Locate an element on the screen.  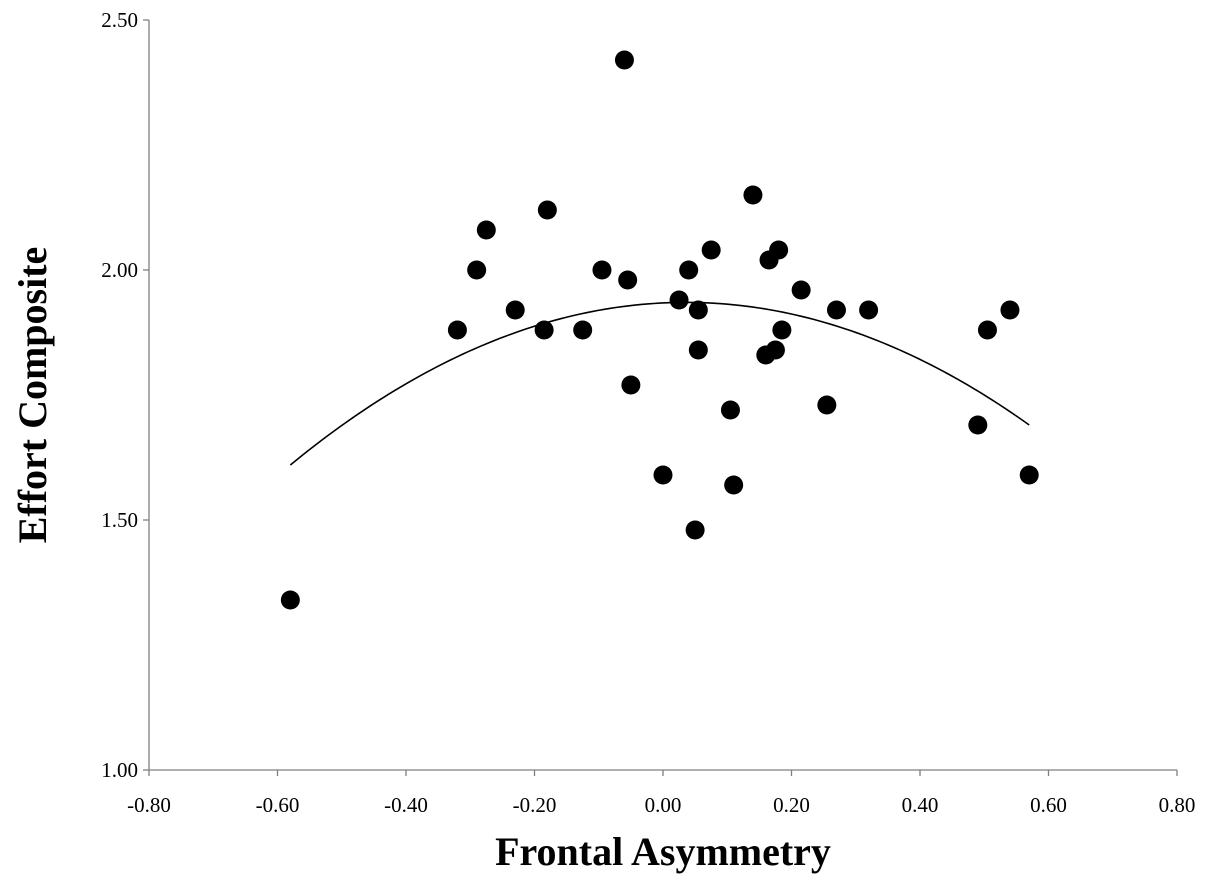
x-tick-label: 0.00 is located at coordinates (663, 805).